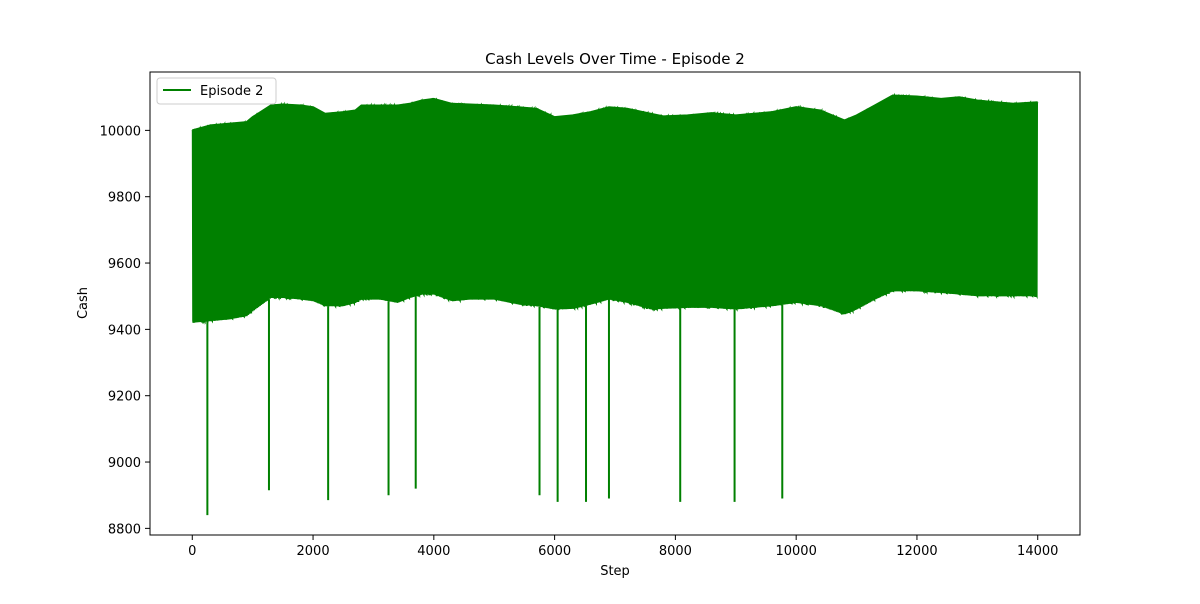 The height and width of the screenshot is (604, 1200). I want to click on y-tick-label: 10000, so click(120, 131).